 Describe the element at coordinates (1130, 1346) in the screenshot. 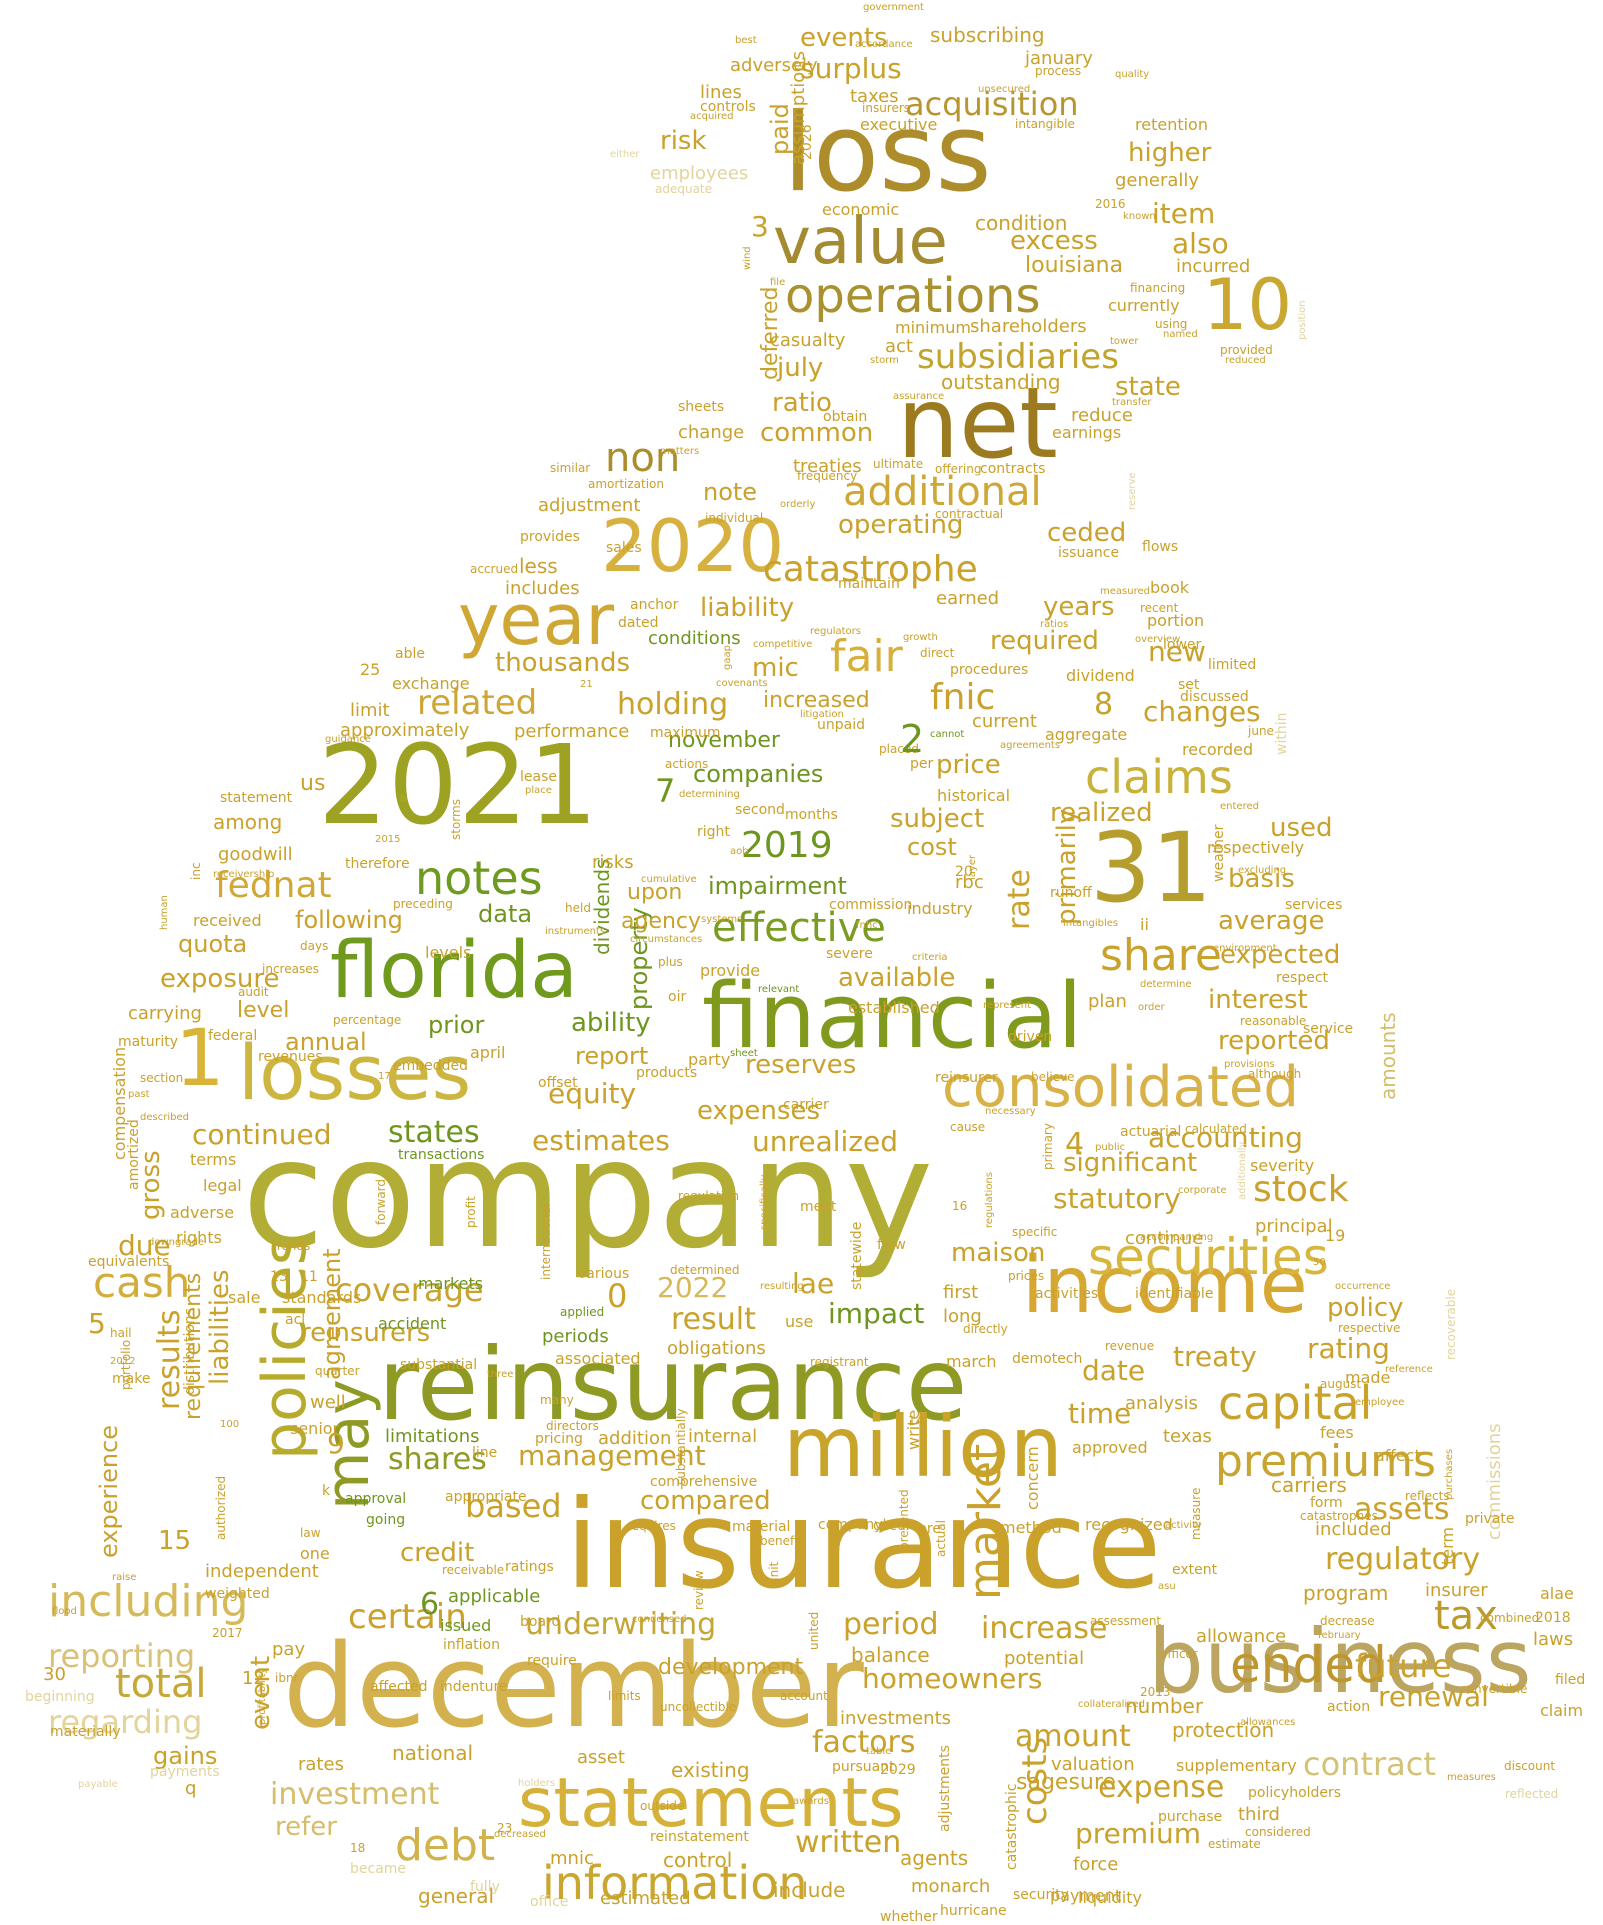

I see `word-revenue: revenue` at that location.